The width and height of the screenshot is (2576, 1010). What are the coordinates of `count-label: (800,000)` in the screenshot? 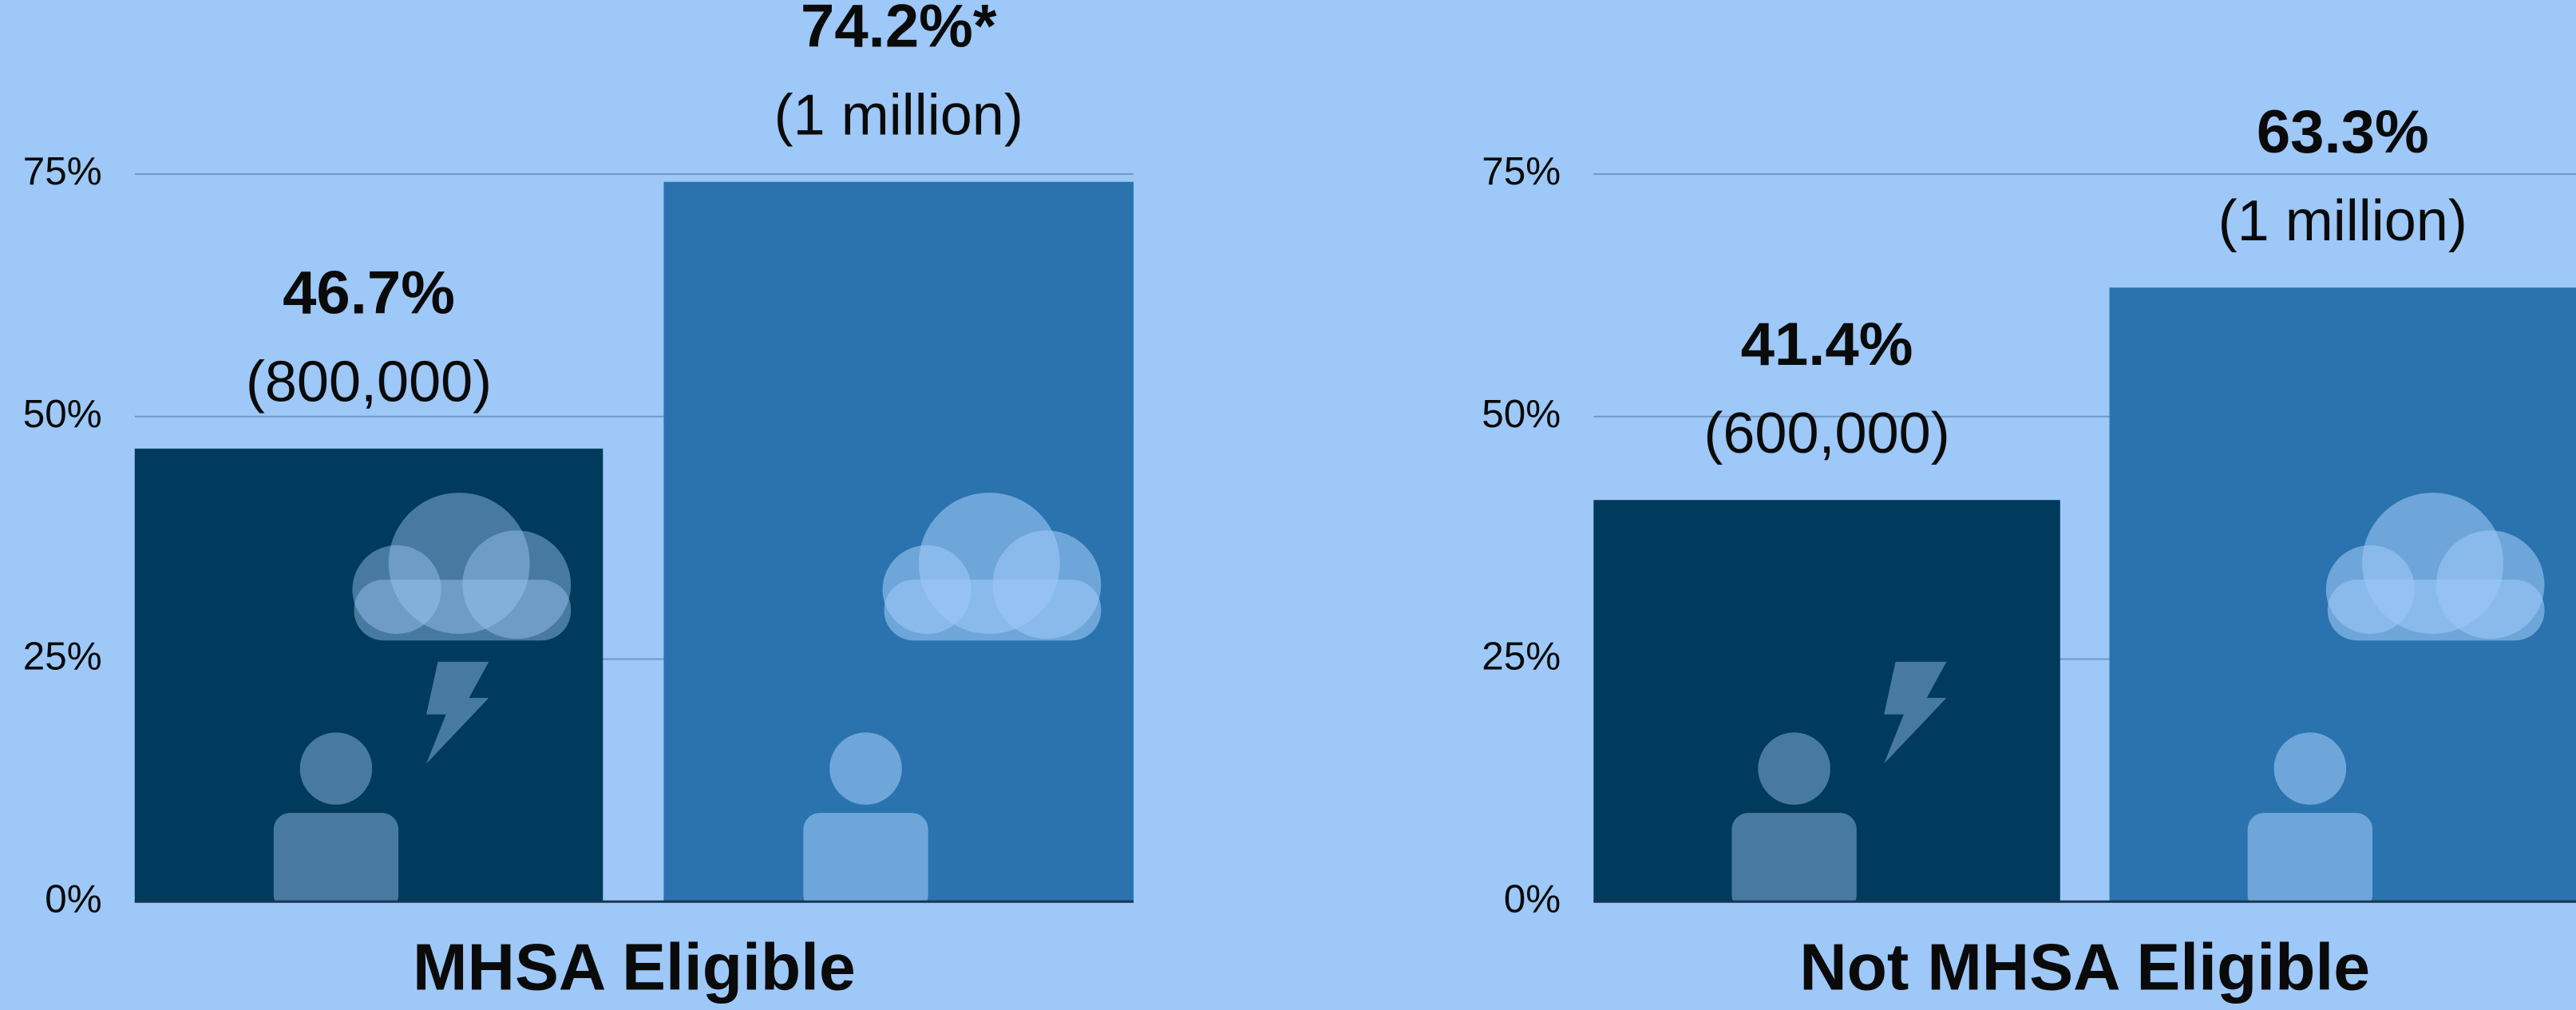 It's located at (369, 382).